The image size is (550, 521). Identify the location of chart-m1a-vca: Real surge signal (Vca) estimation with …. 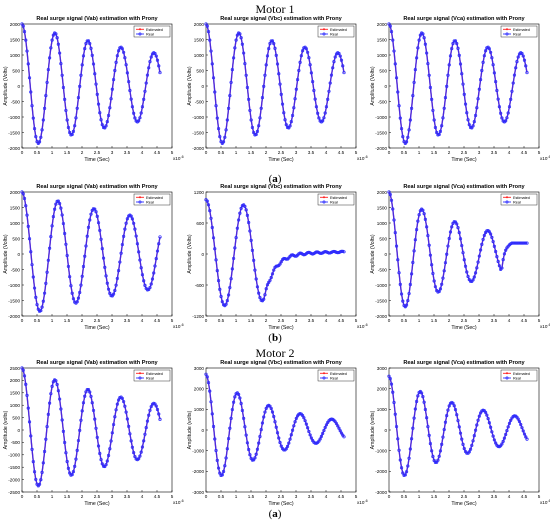
(460, 89).